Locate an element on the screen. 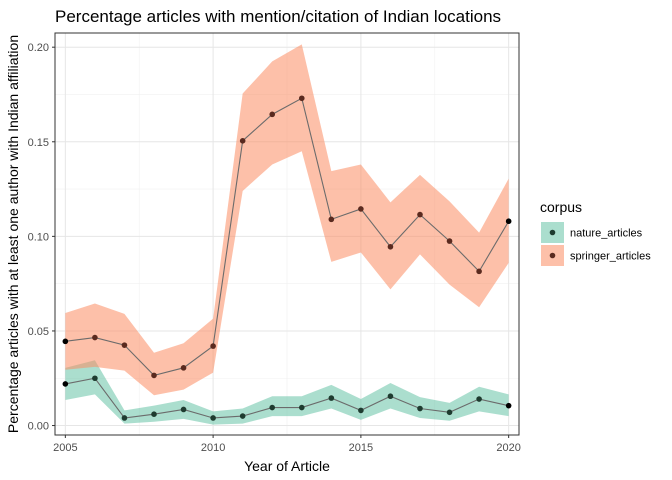 This screenshot has height=480, width=672. x-tick-label: 2020 is located at coordinates (508, 448).